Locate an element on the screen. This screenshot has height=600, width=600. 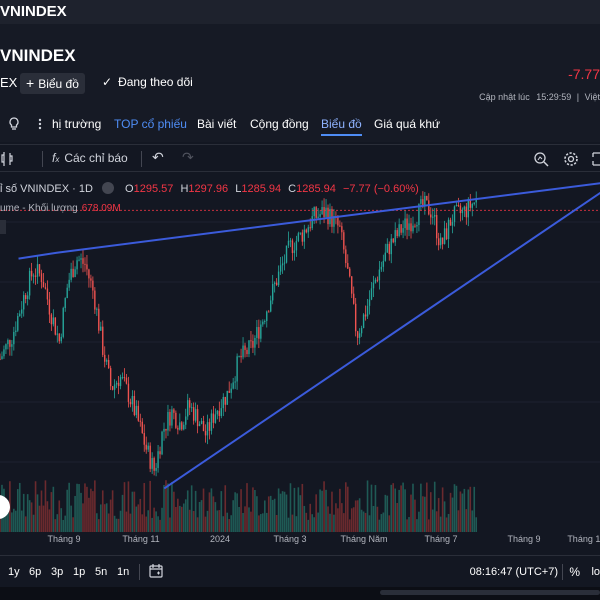
close-value: 1285.94 is located at coordinates (316, 189).